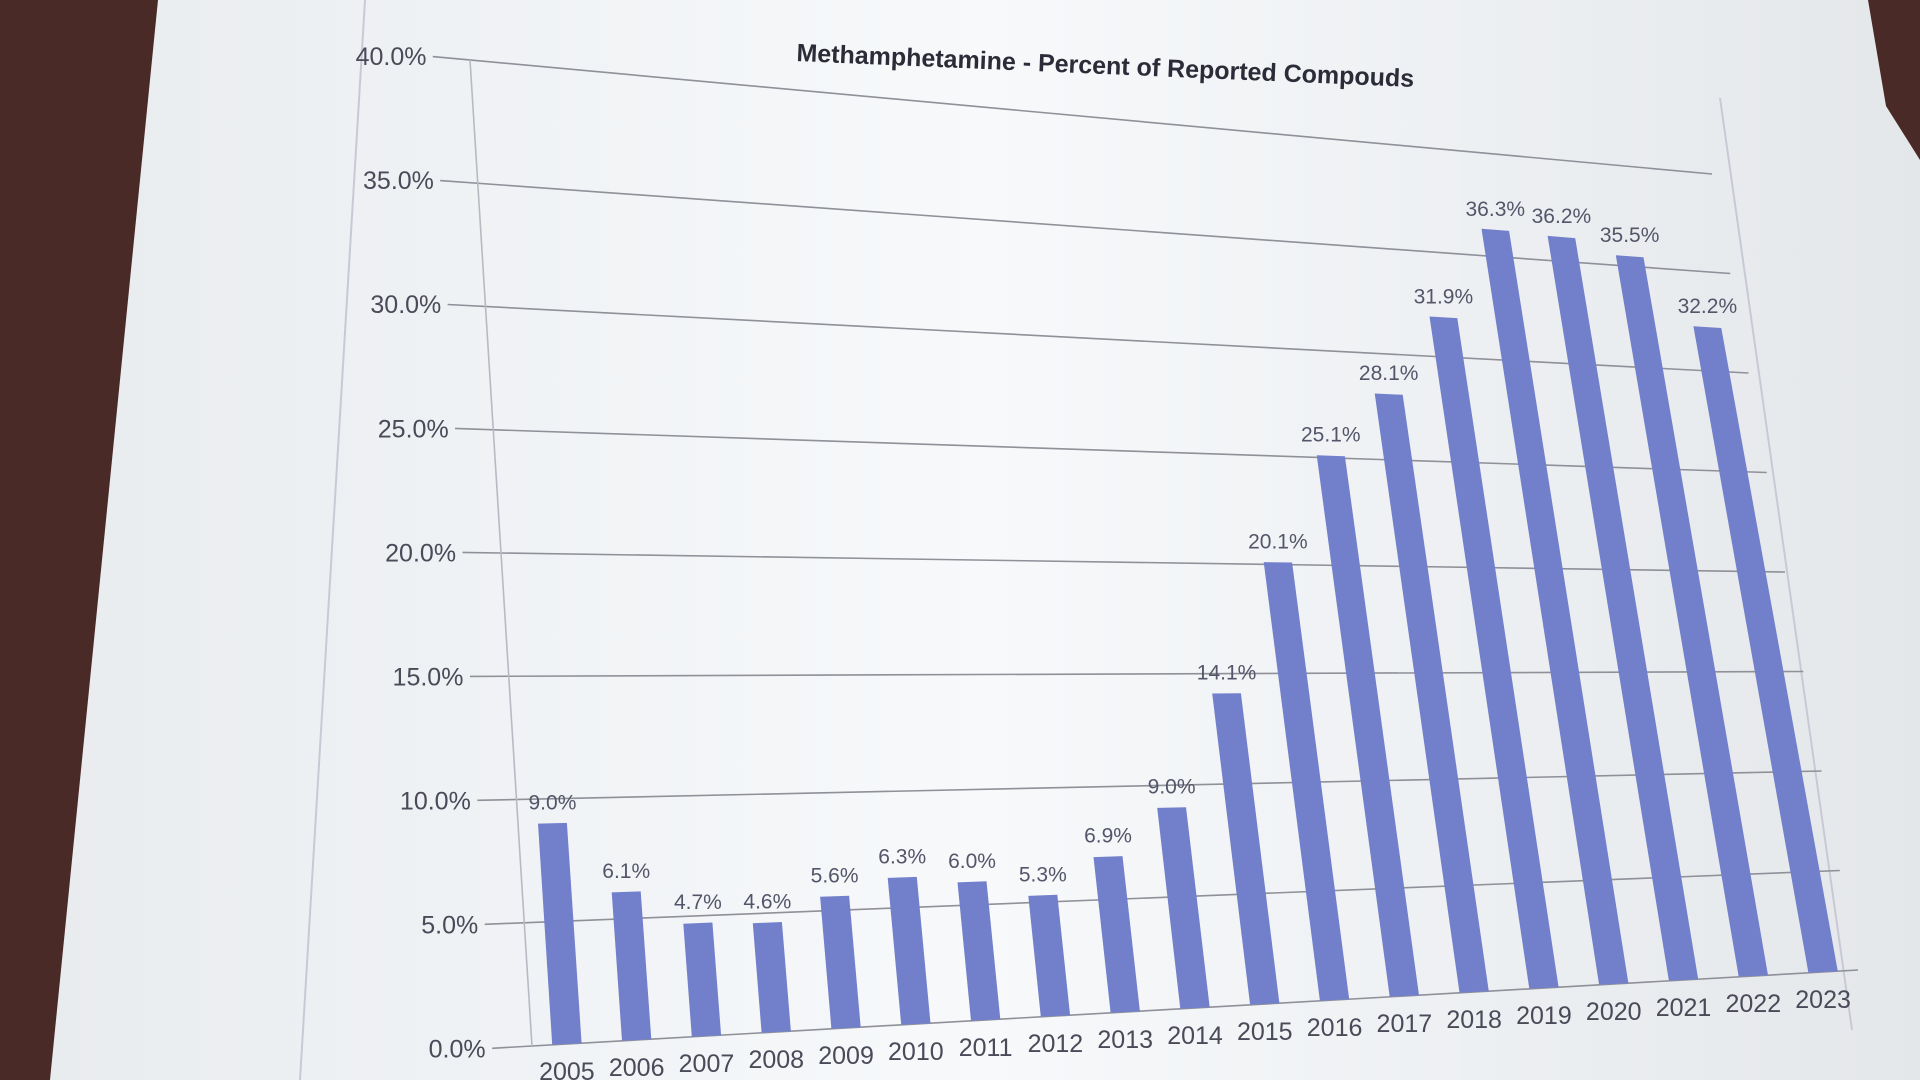 This screenshot has width=1920, height=1080. Describe the element at coordinates (1331, 435) in the screenshot. I see `data-label: 25.1%` at that location.